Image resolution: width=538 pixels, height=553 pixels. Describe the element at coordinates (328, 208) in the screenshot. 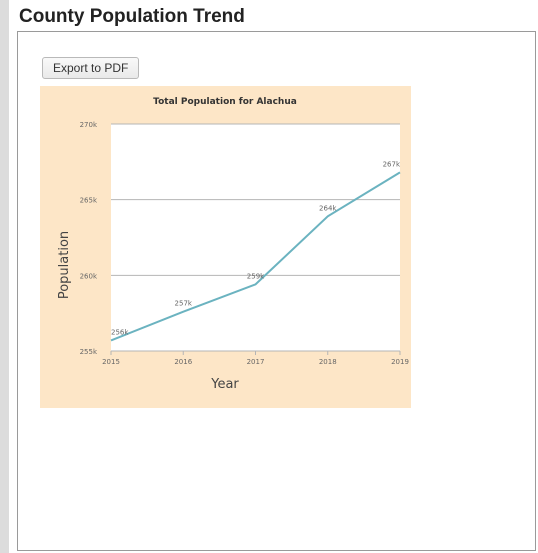

I see `data-label: 264k` at that location.